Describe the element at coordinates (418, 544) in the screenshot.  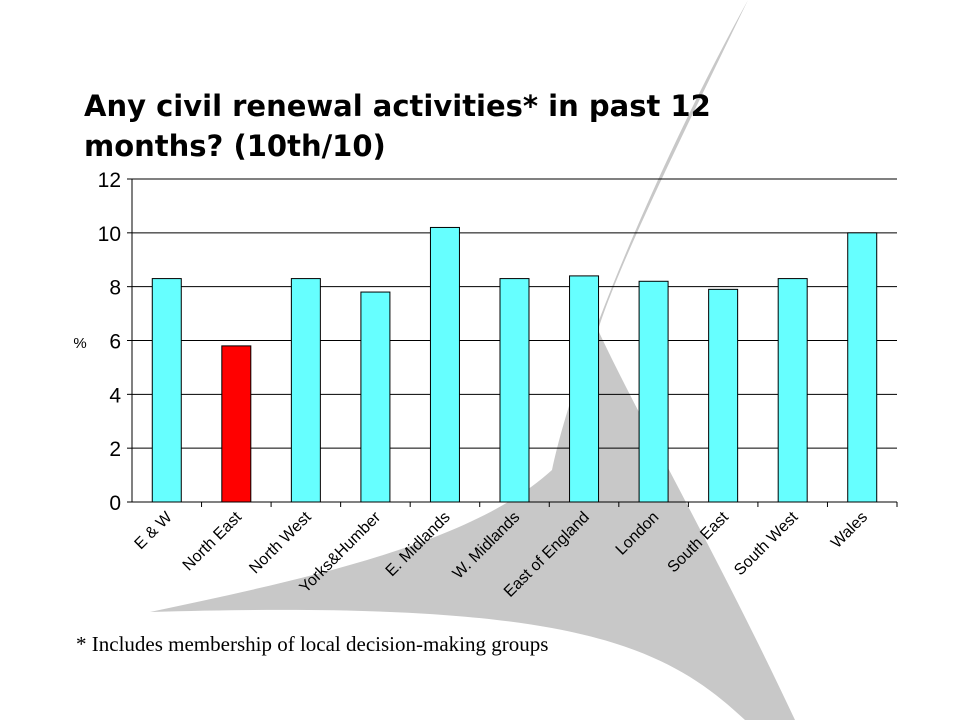
I see `x-tick-label: E. Midlands` at that location.